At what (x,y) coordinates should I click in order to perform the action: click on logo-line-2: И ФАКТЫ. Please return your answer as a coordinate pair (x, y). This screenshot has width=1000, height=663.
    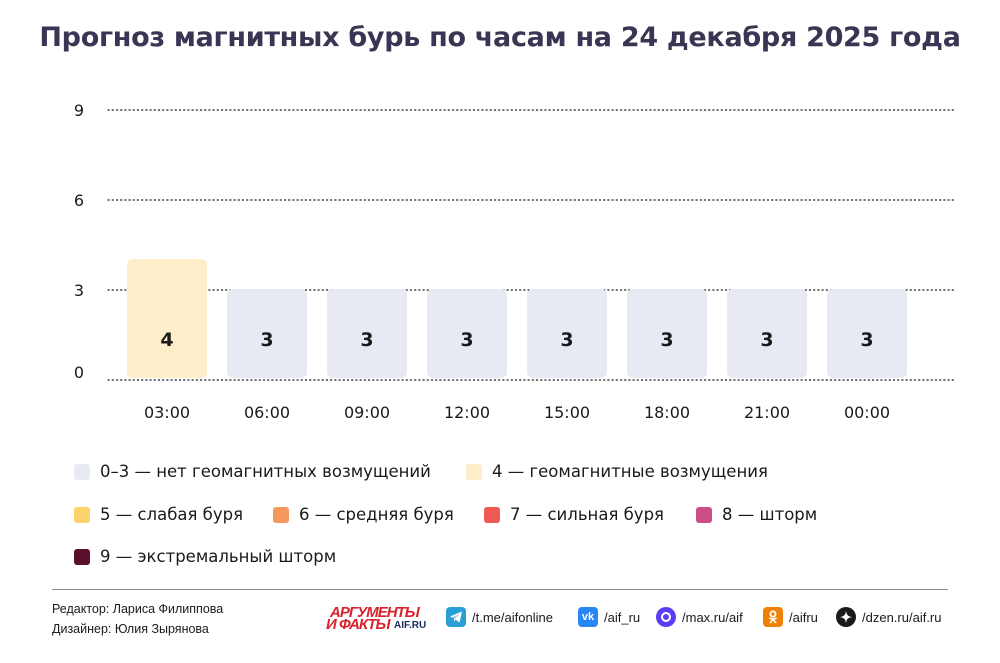
    Looking at the image, I should click on (358, 624).